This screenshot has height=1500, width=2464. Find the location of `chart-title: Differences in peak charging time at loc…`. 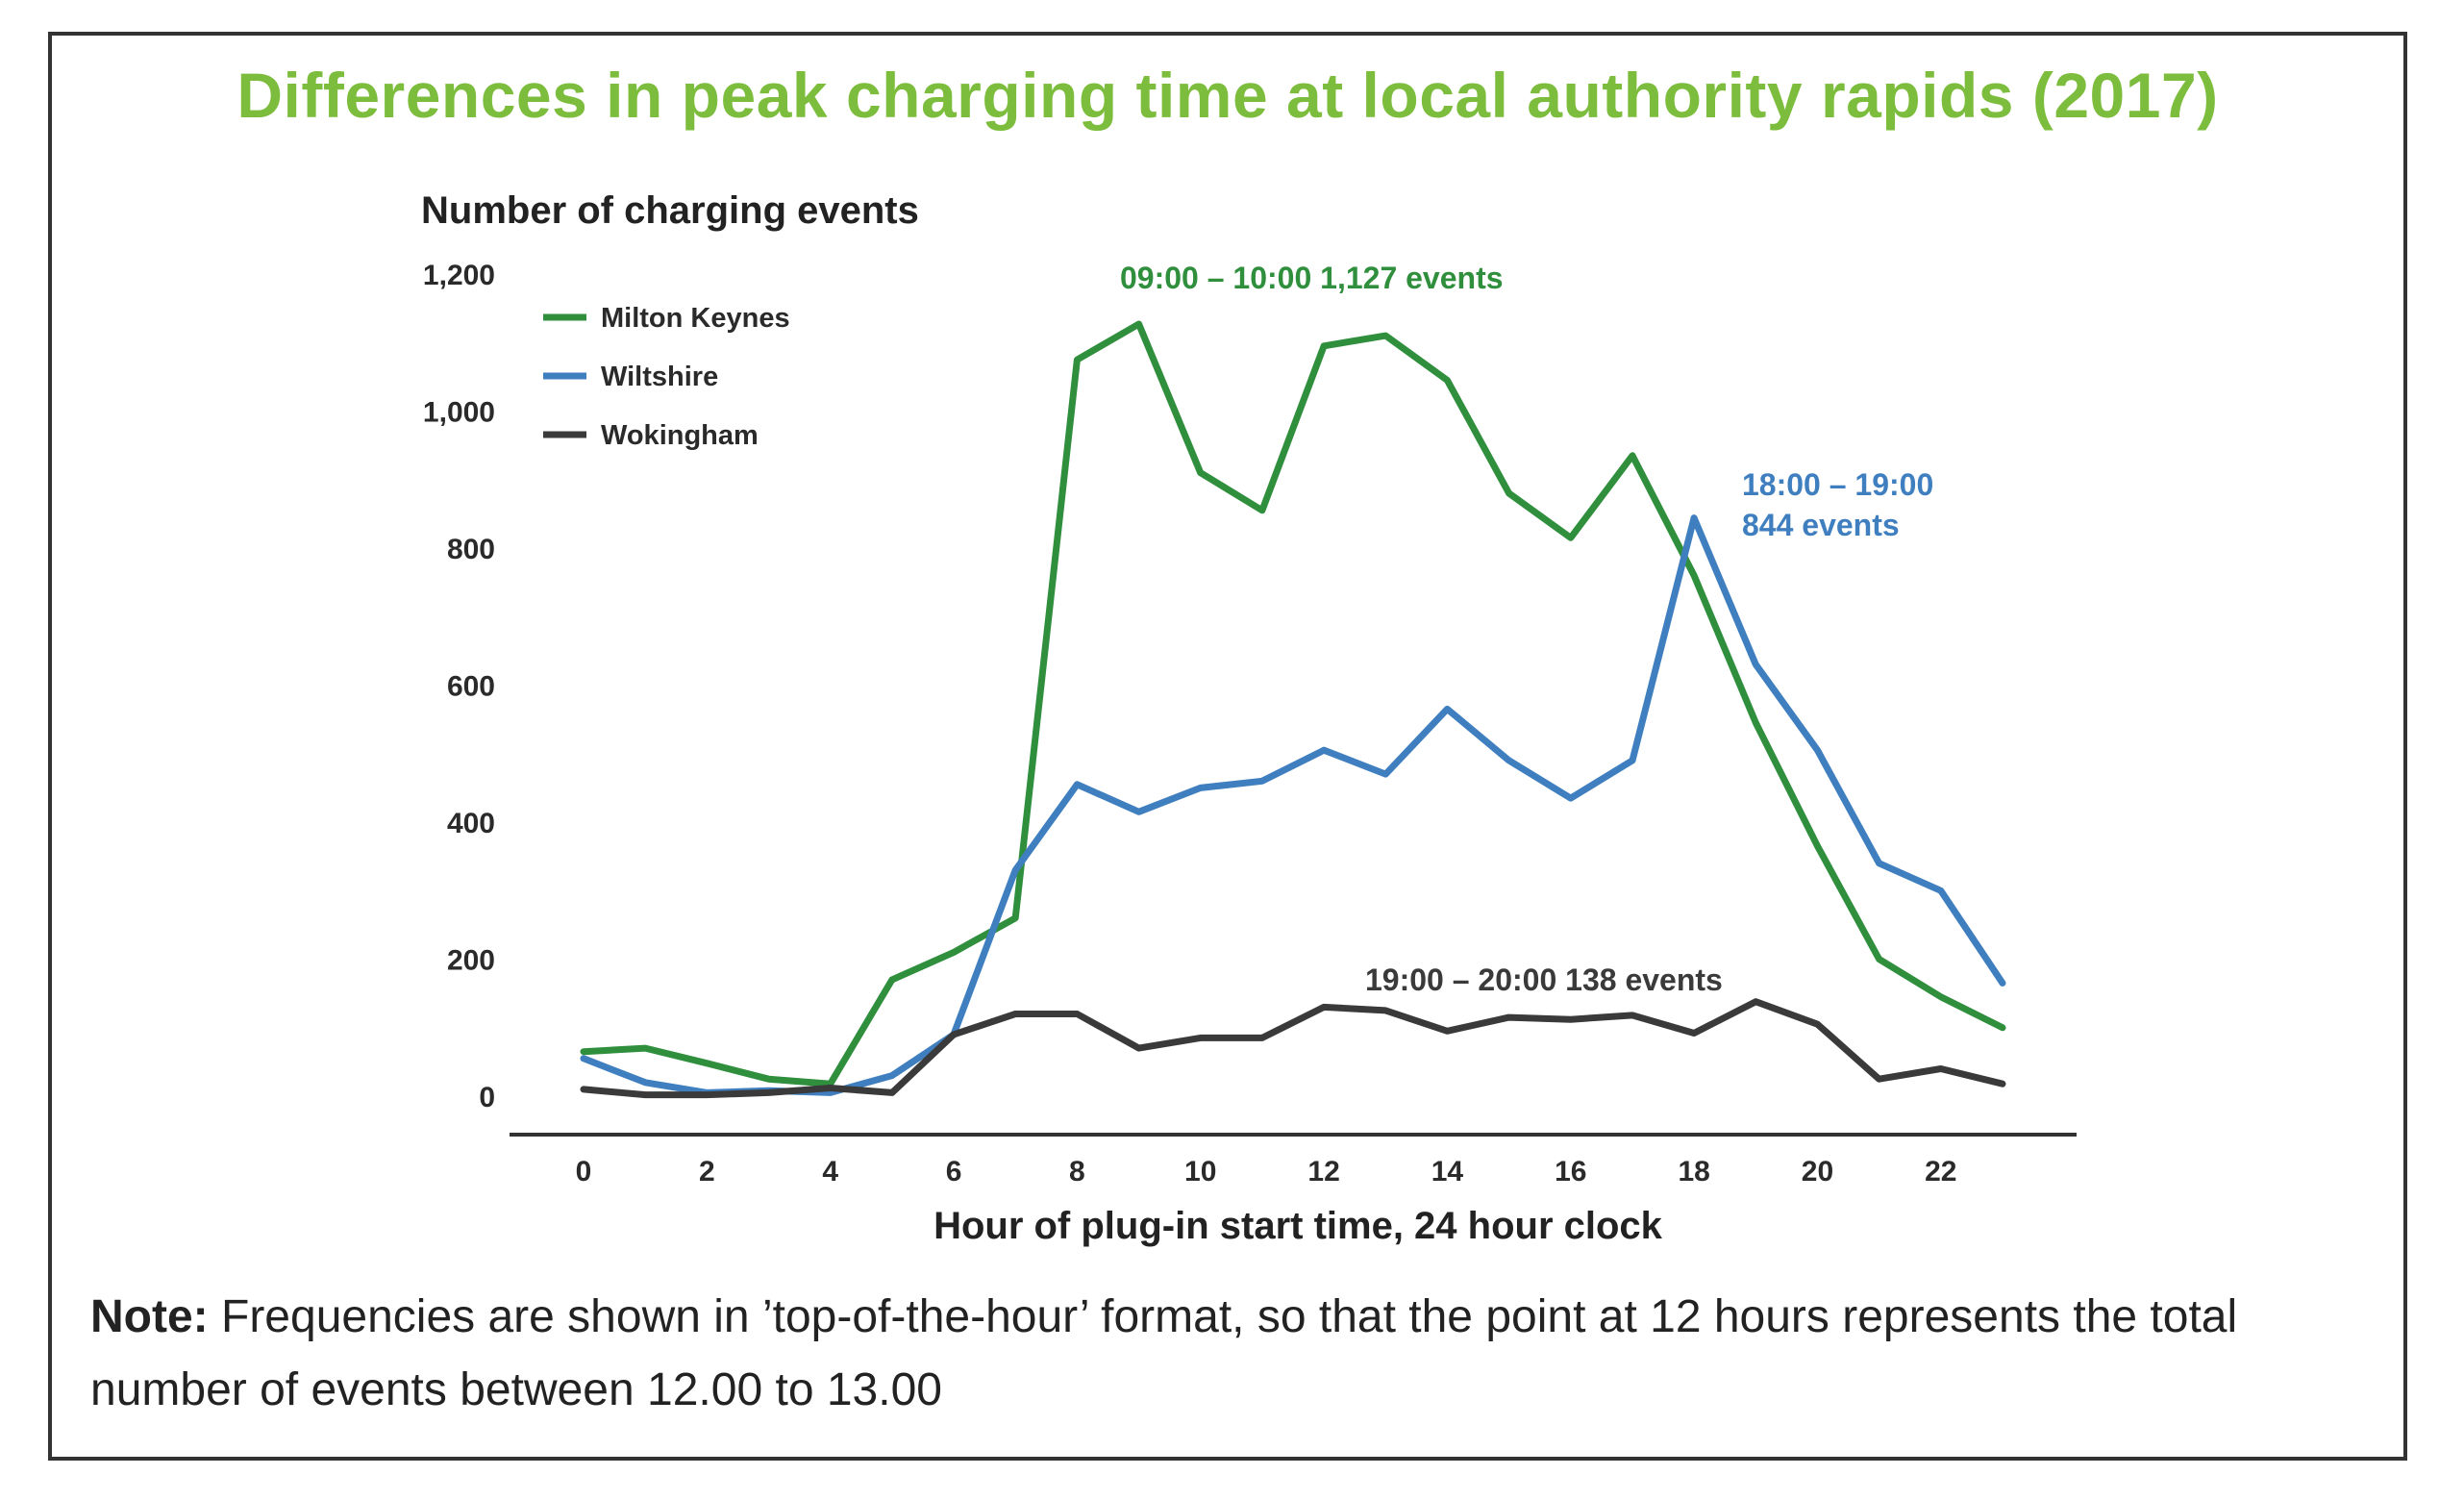

chart-title: Differences in peak charging time at loc… is located at coordinates (1227, 96).